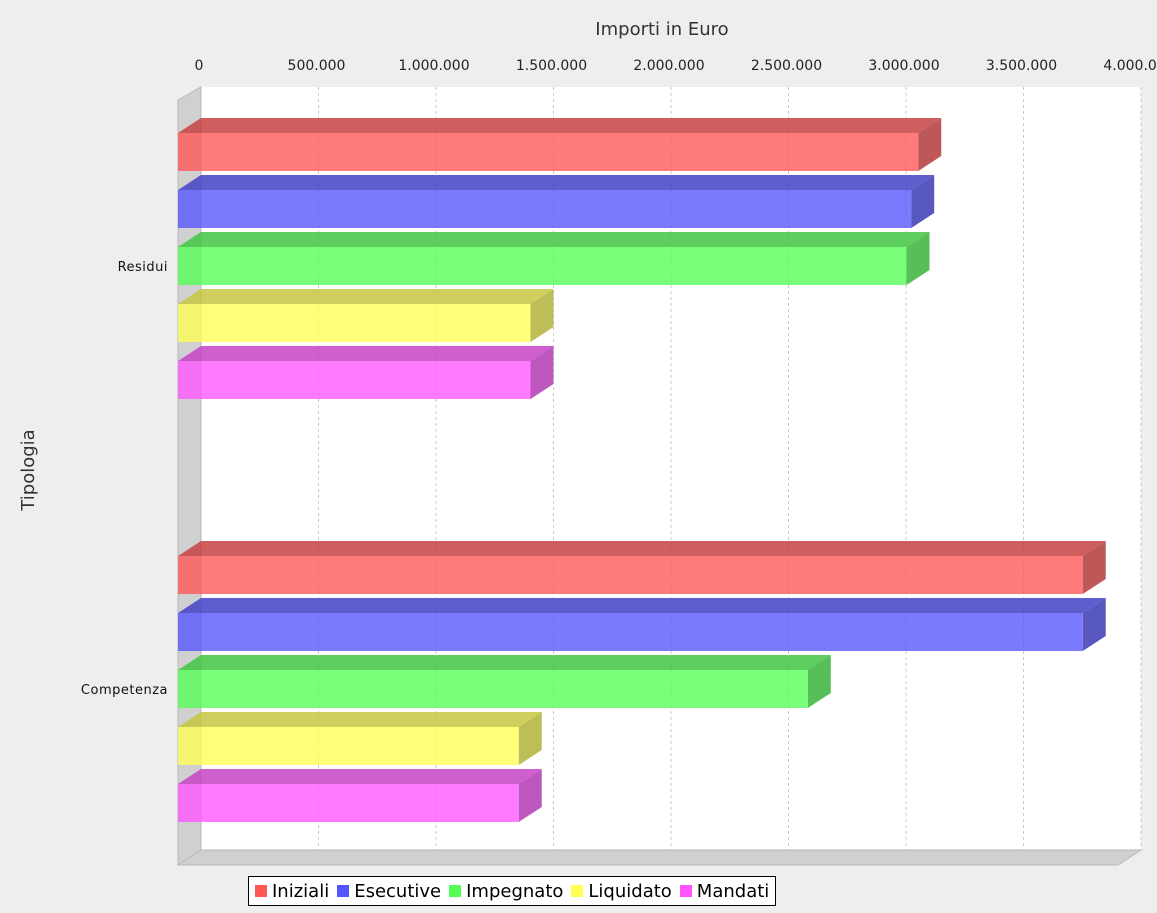 Image resolution: width=1157 pixels, height=913 pixels. I want to click on x-tick-label: 500.000, so click(317, 66).